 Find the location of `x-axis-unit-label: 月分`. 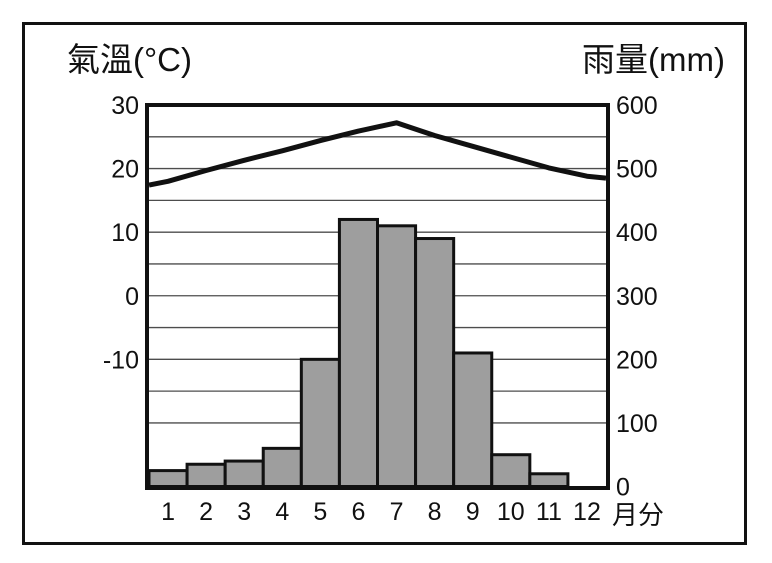

x-axis-unit-label: 月分 is located at coordinates (638, 515).